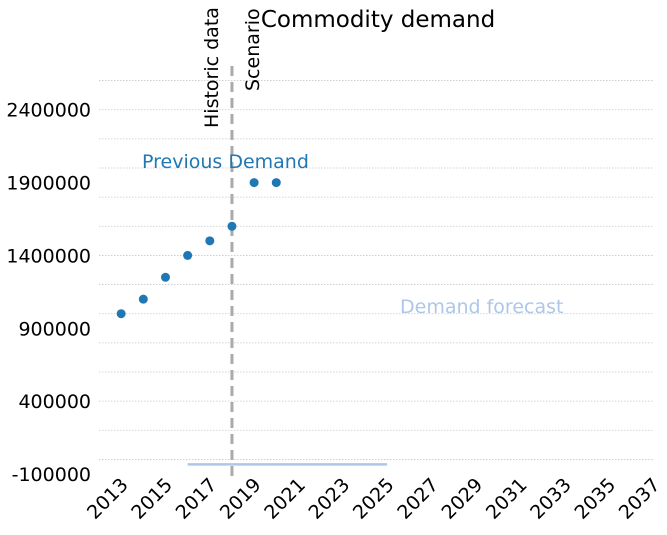  Describe the element at coordinates (463, 499) in the screenshot. I see `x-tick-label: 2029` at that location.